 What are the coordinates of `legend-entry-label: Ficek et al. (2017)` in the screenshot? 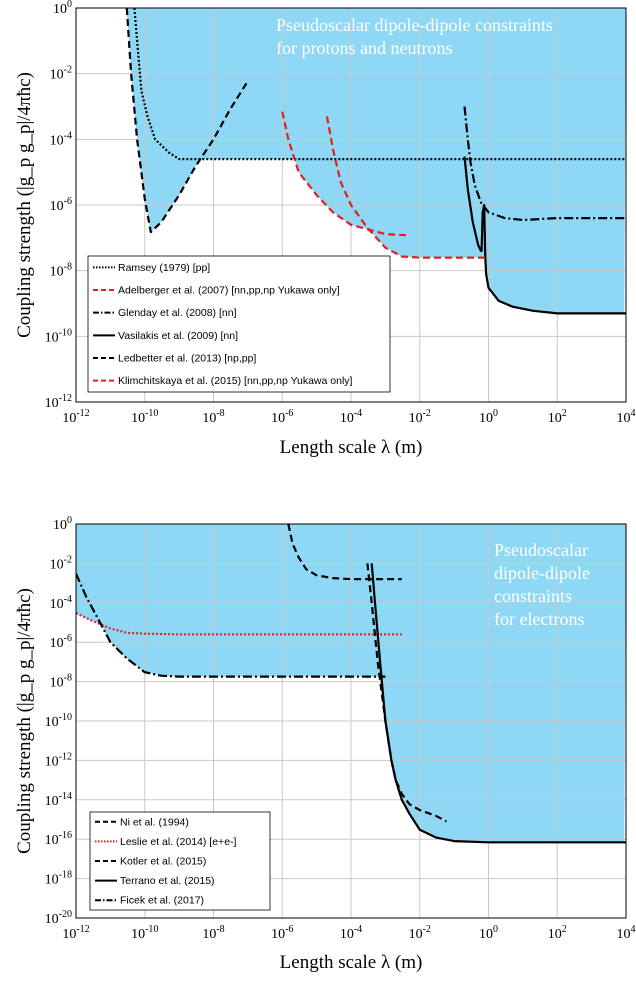 It's located at (162, 901).